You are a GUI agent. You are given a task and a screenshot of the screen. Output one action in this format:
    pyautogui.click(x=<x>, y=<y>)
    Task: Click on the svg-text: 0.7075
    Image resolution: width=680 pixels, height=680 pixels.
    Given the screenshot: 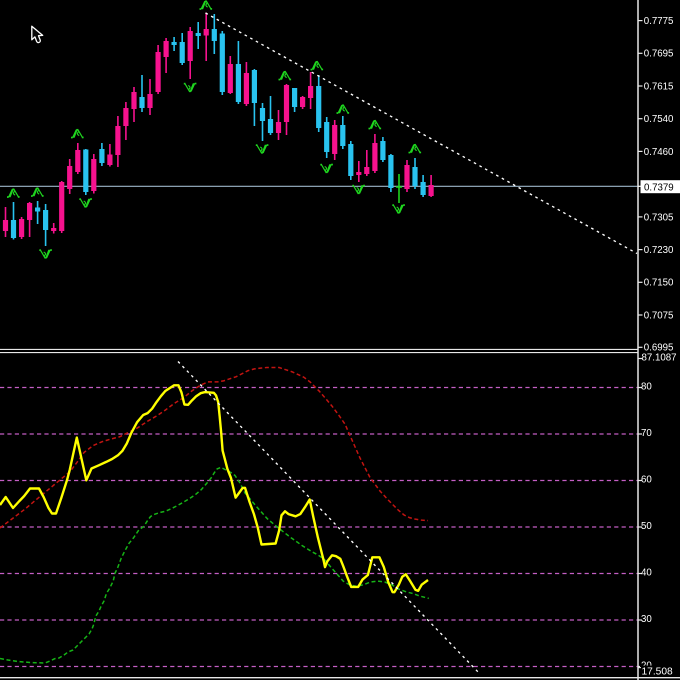 What is the action you would take?
    pyautogui.click(x=659, y=315)
    